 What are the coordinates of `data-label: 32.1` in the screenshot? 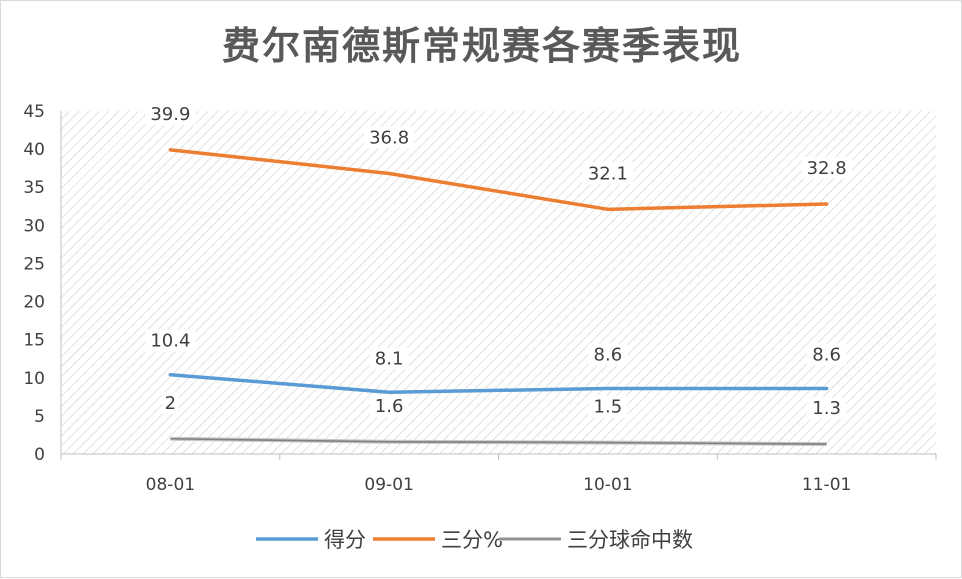 It's located at (608, 173).